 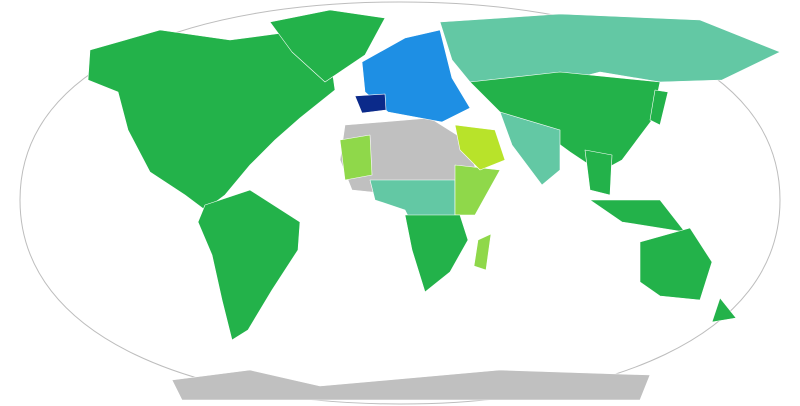 What do you see at coordinates (480, 147) in the screenshot?
I see `region-arabia` at bounding box center [480, 147].